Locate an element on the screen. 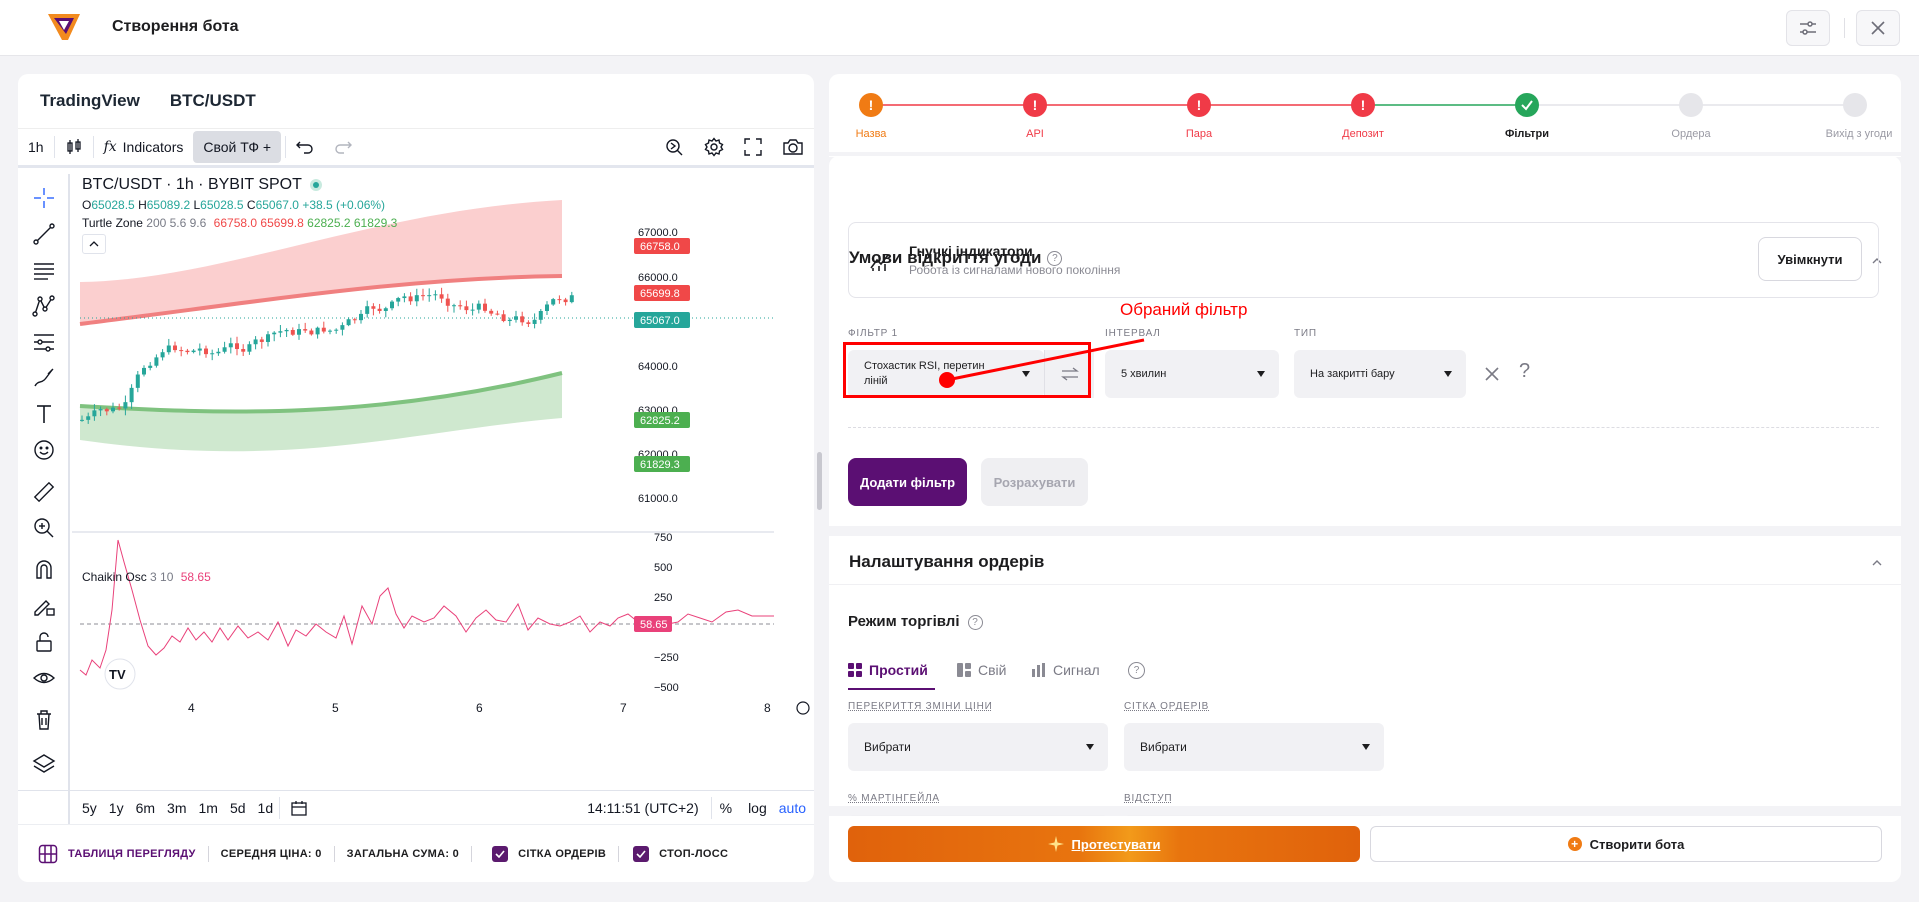 Image resolution: width=1919 pixels, height=902 pixels. unlock-icon is located at coordinates (44, 642).